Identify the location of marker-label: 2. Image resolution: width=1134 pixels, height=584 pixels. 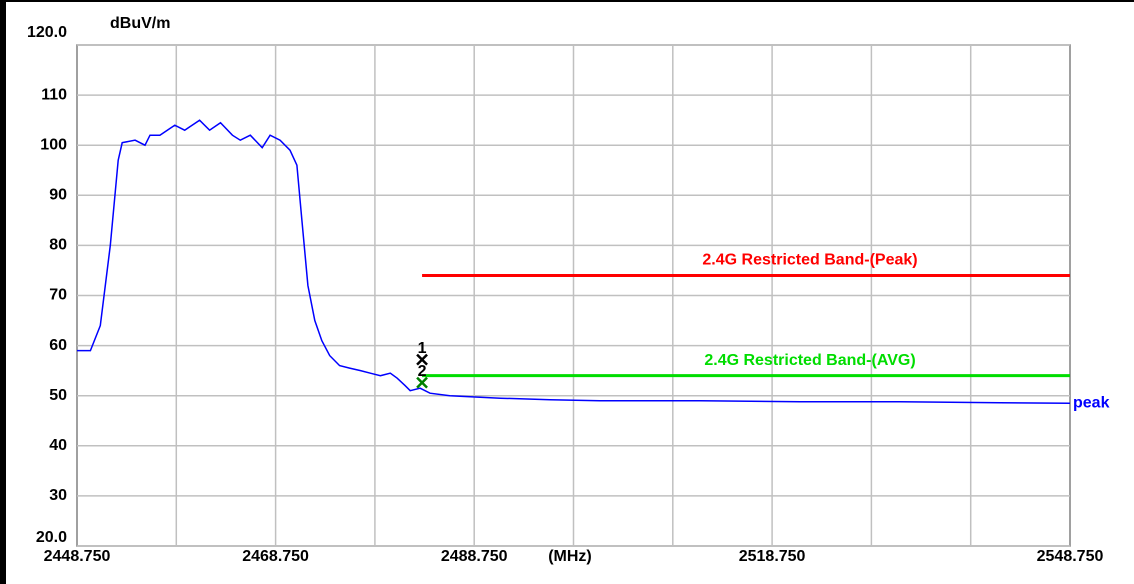
(422, 371).